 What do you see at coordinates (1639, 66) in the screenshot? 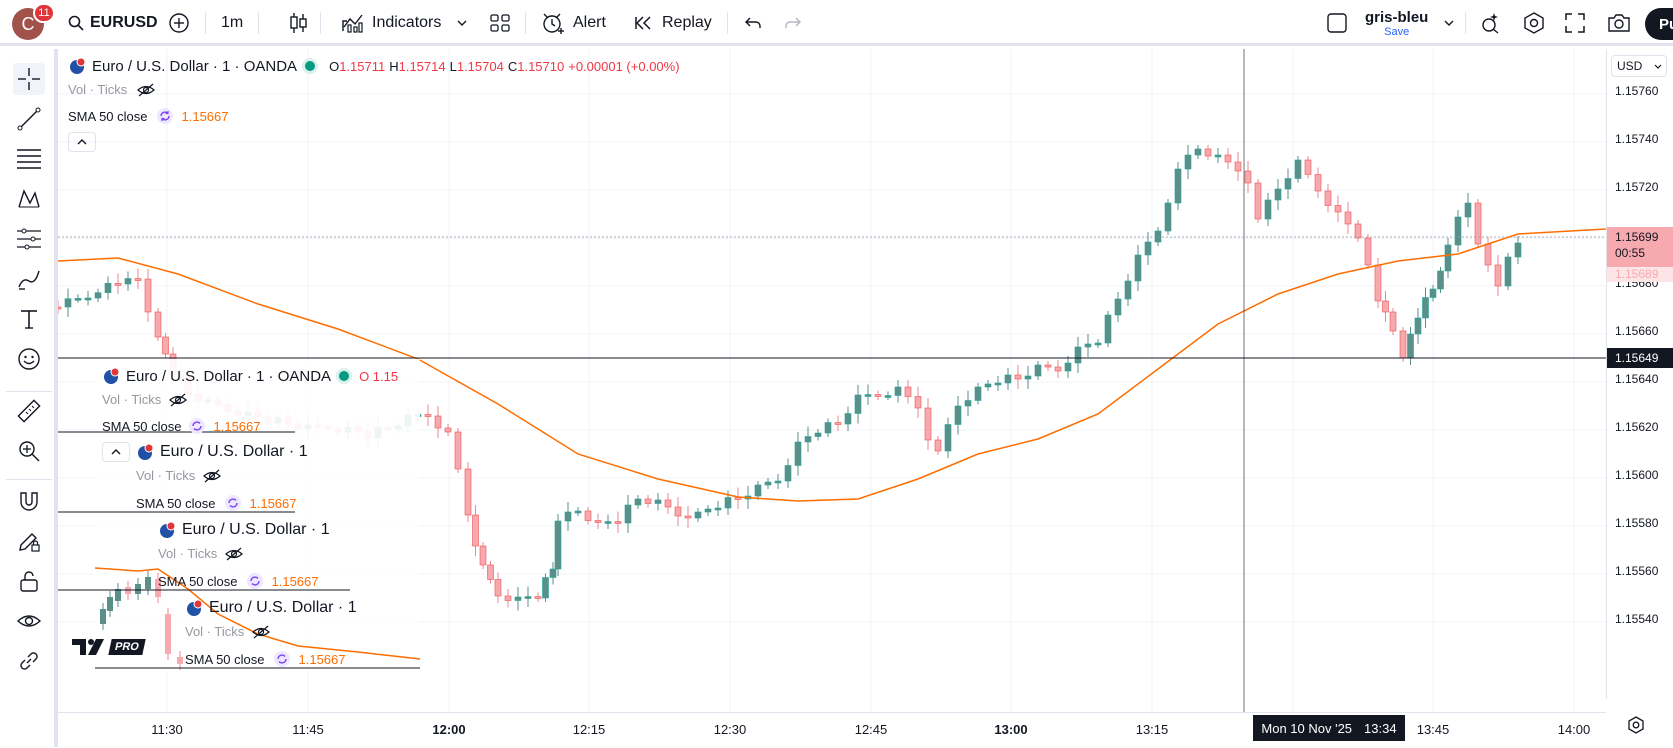
I see `currency-selector: USD` at bounding box center [1639, 66].